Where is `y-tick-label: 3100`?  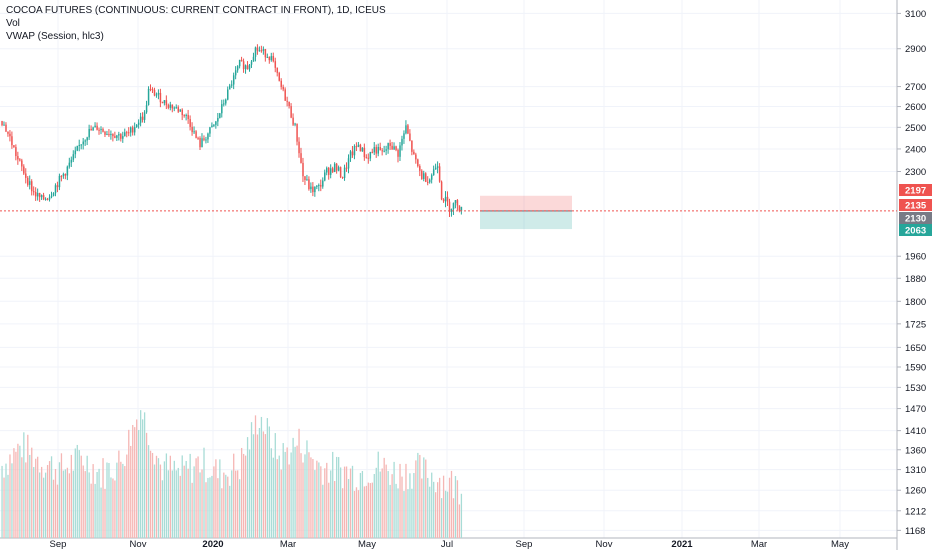 y-tick-label: 3100 is located at coordinates (915, 14).